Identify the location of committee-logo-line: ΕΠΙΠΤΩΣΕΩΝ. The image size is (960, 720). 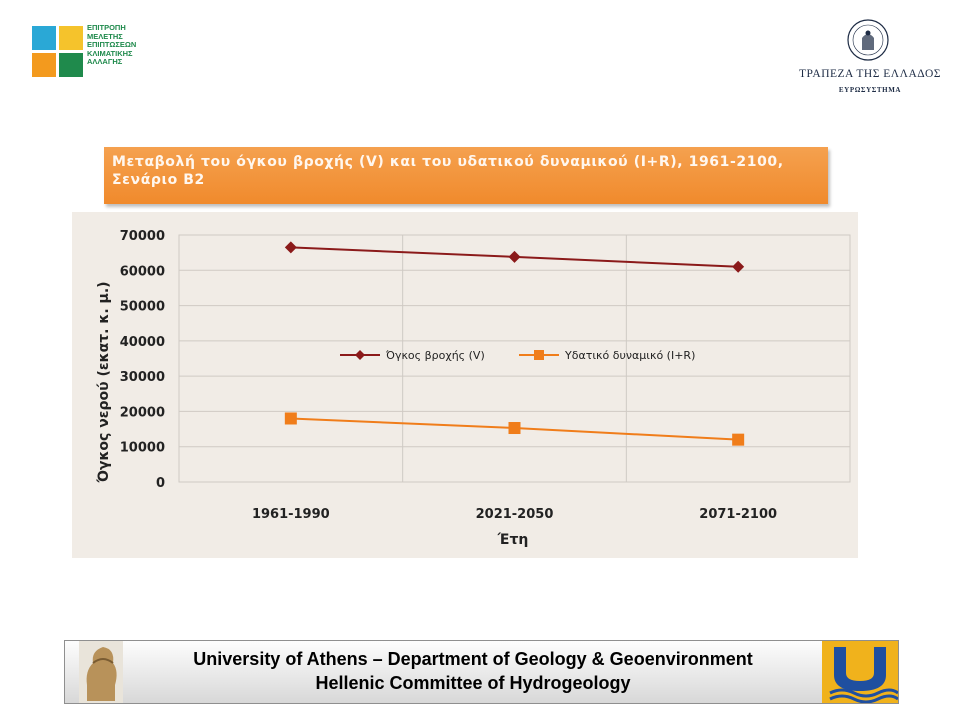
(112, 45).